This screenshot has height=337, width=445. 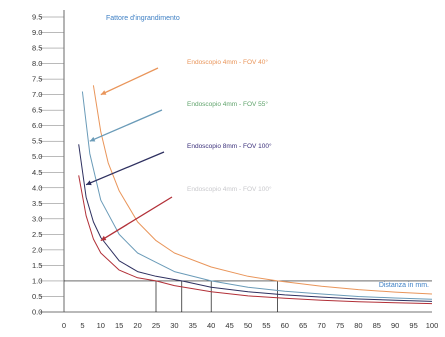 I want to click on y-tick-label: 9.0, so click(x=37, y=32).